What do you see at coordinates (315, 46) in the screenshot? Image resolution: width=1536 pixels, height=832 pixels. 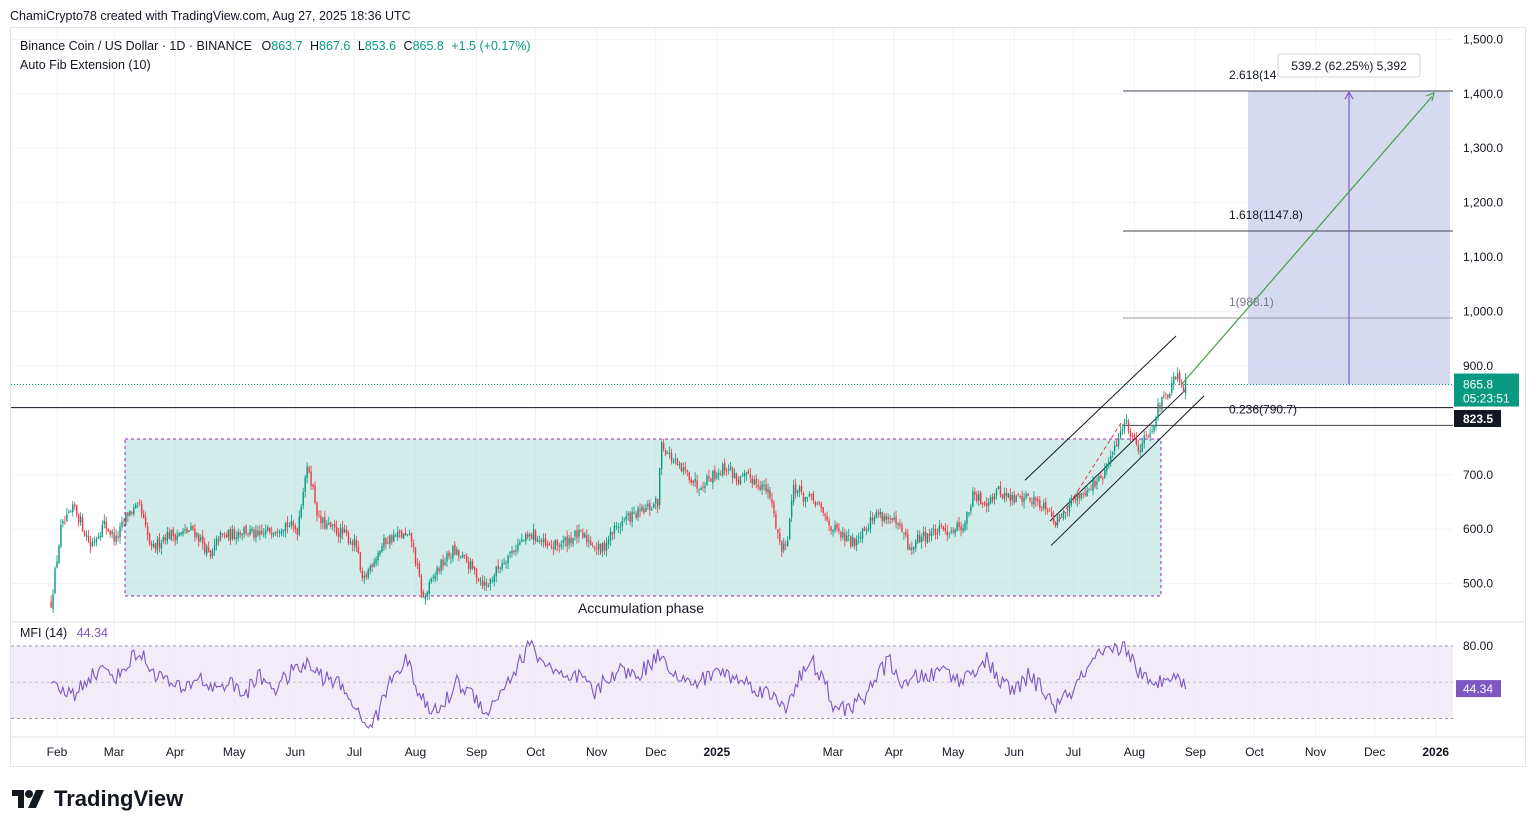 I see `high-label: H` at bounding box center [315, 46].